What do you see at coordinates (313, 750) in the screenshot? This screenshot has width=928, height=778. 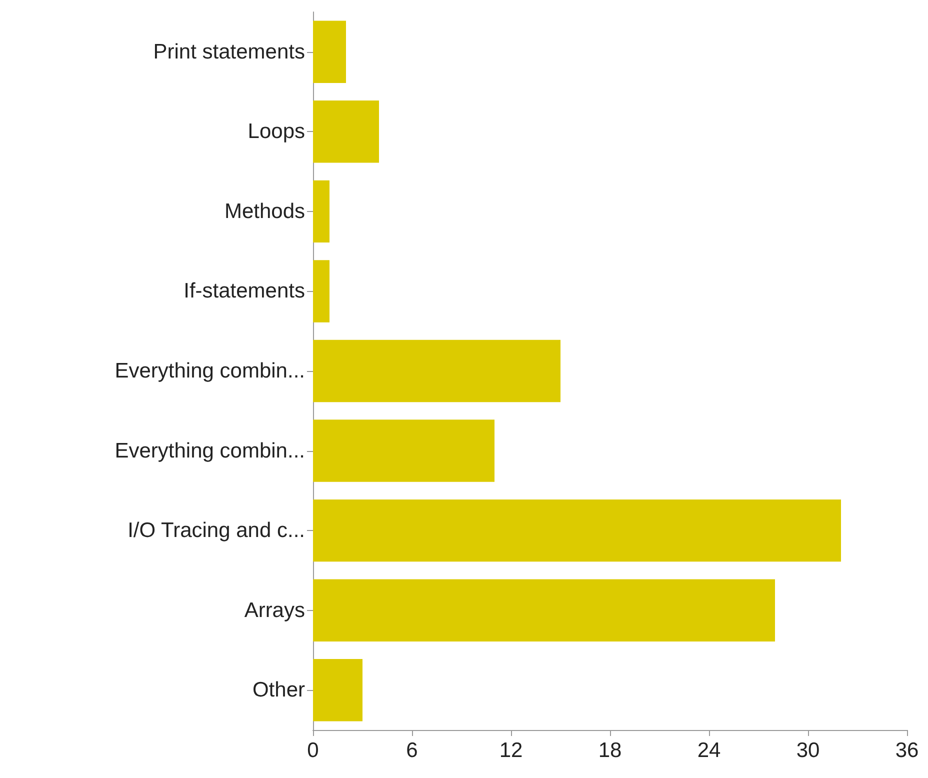 I see `x-tick-label: 0` at bounding box center [313, 750].